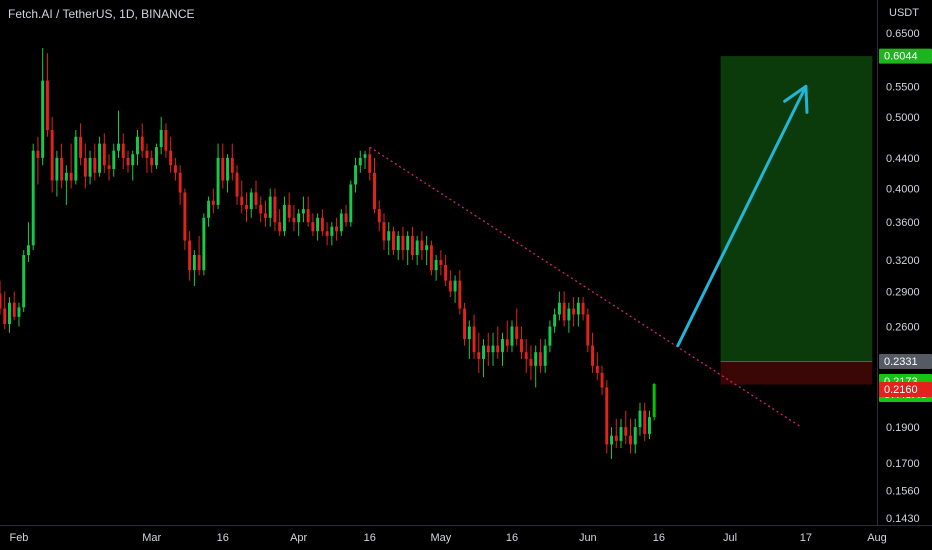  Describe the element at coordinates (901, 57) in the screenshot. I see `price-tag-label: 0.6044` at that location.